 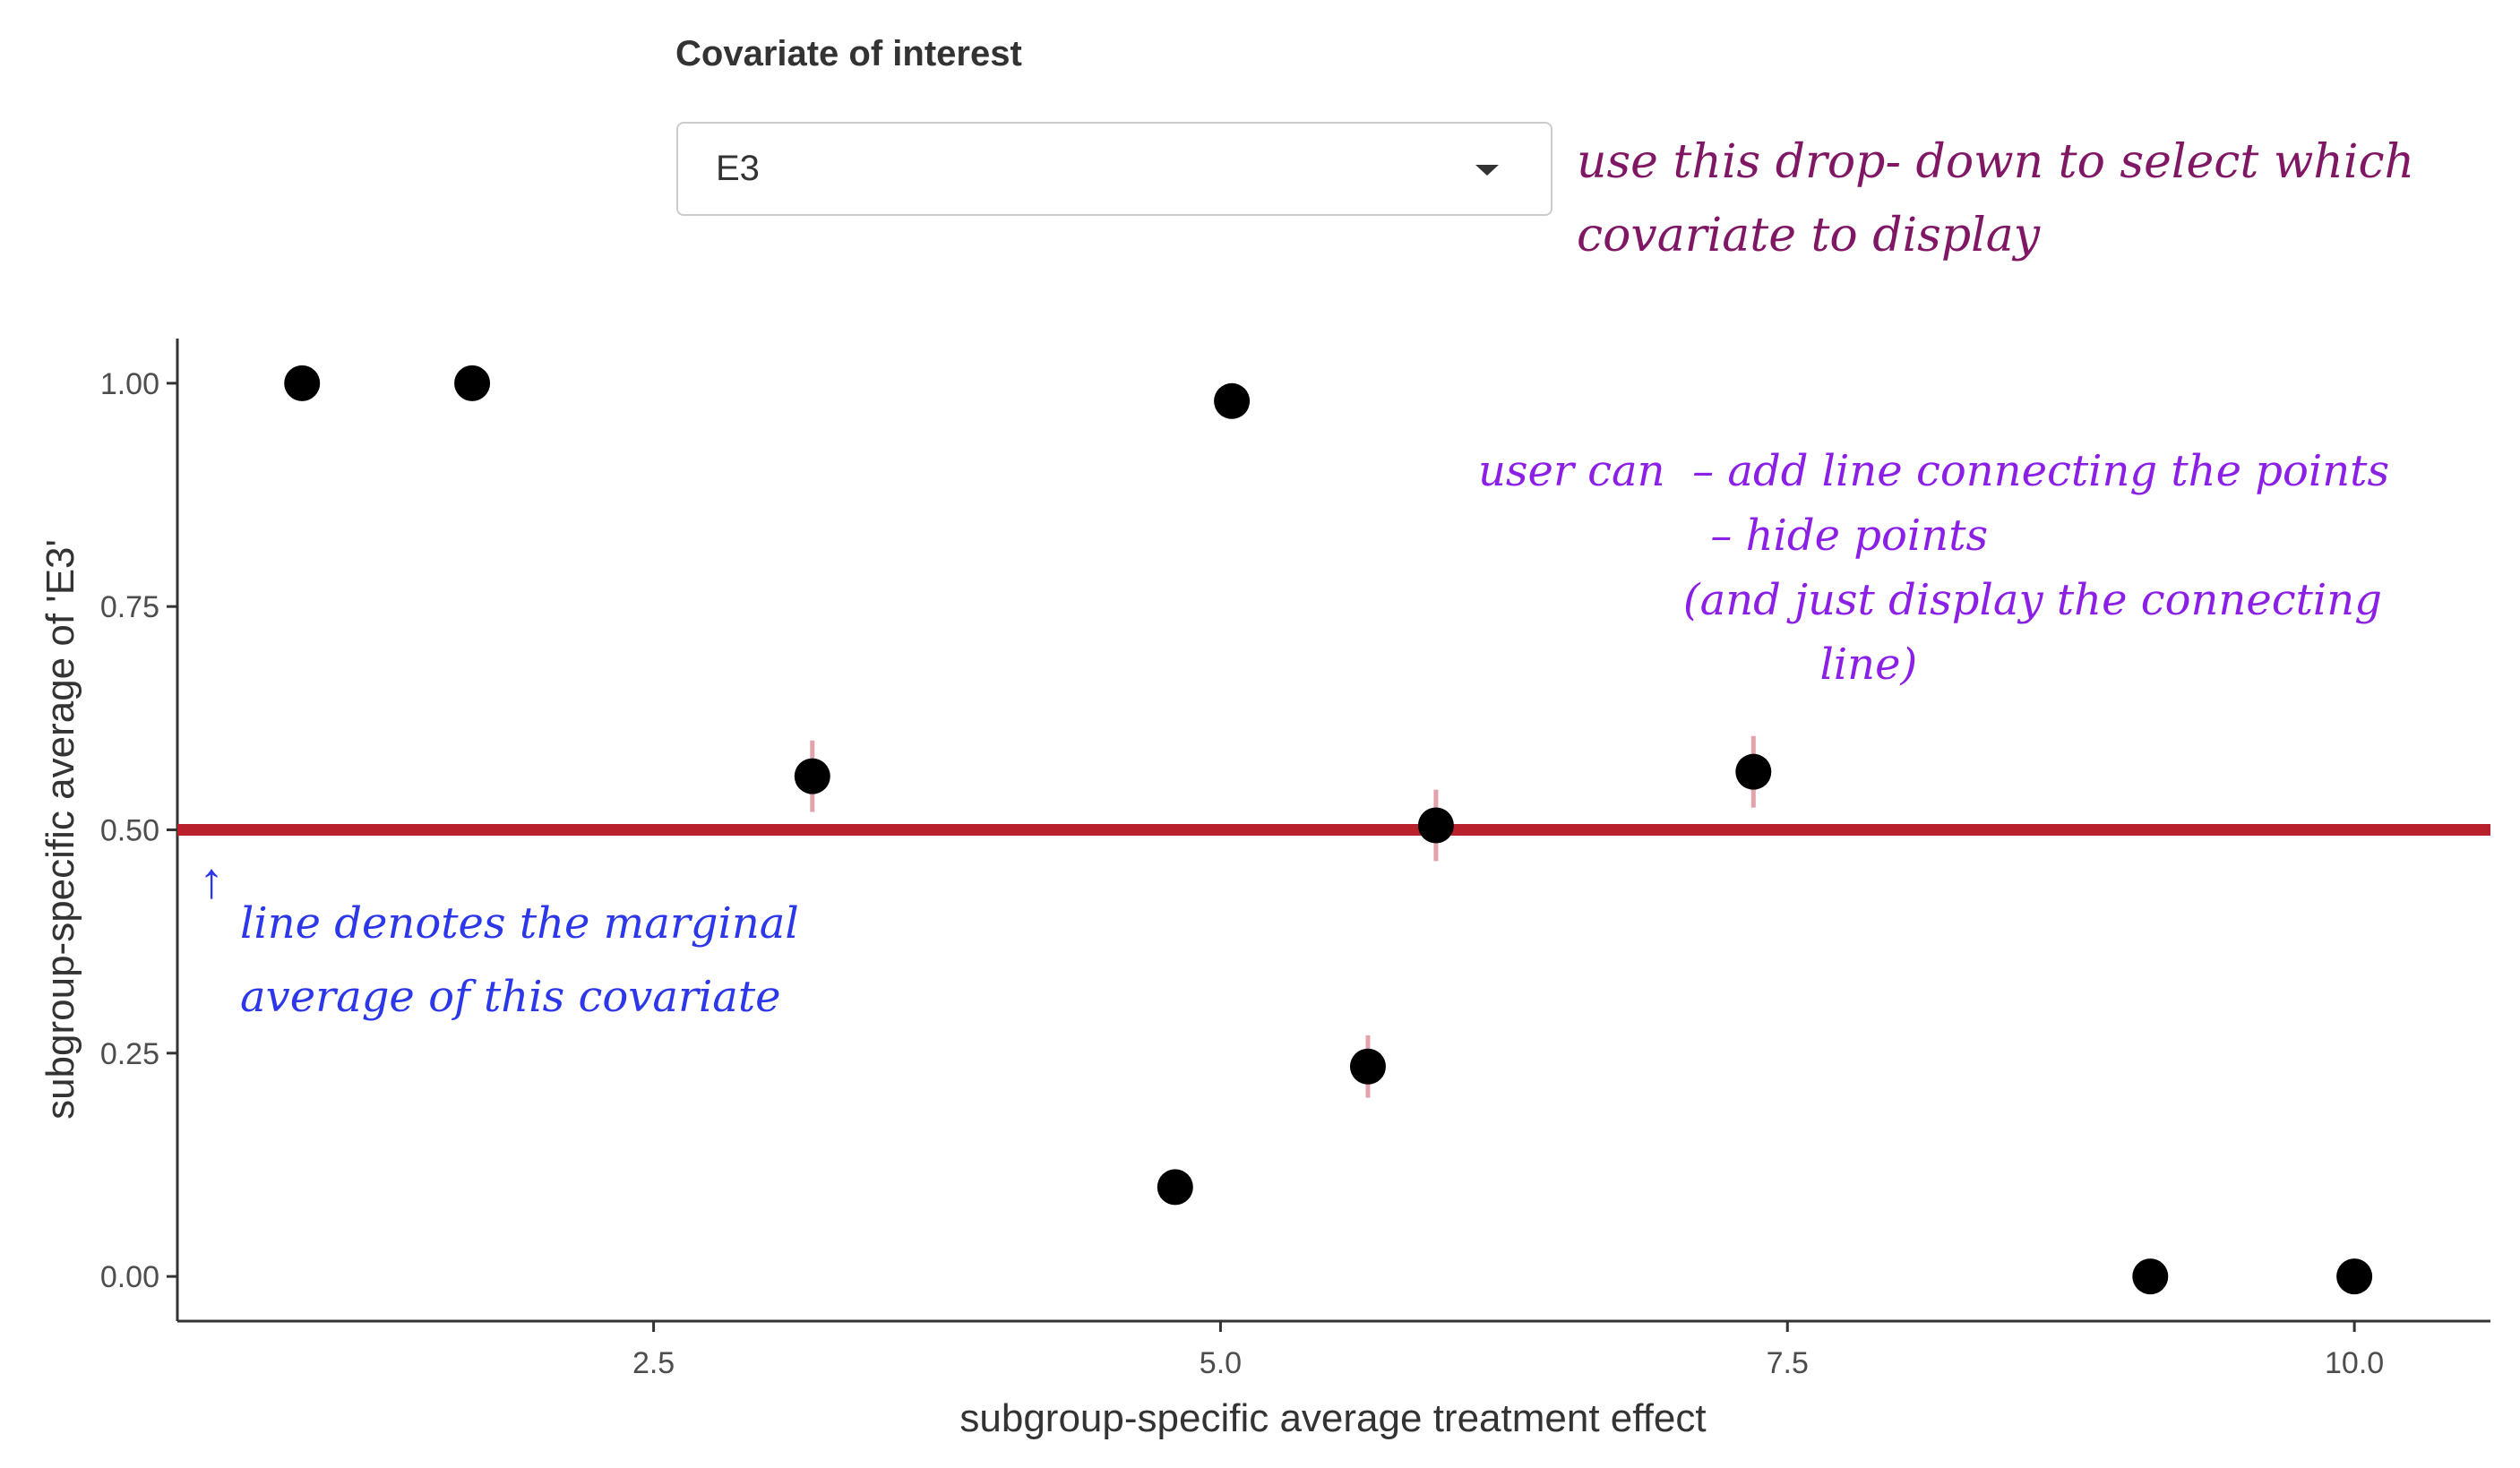 What do you see at coordinates (129, 1277) in the screenshot?
I see `y-tick-label: 0.00` at bounding box center [129, 1277].